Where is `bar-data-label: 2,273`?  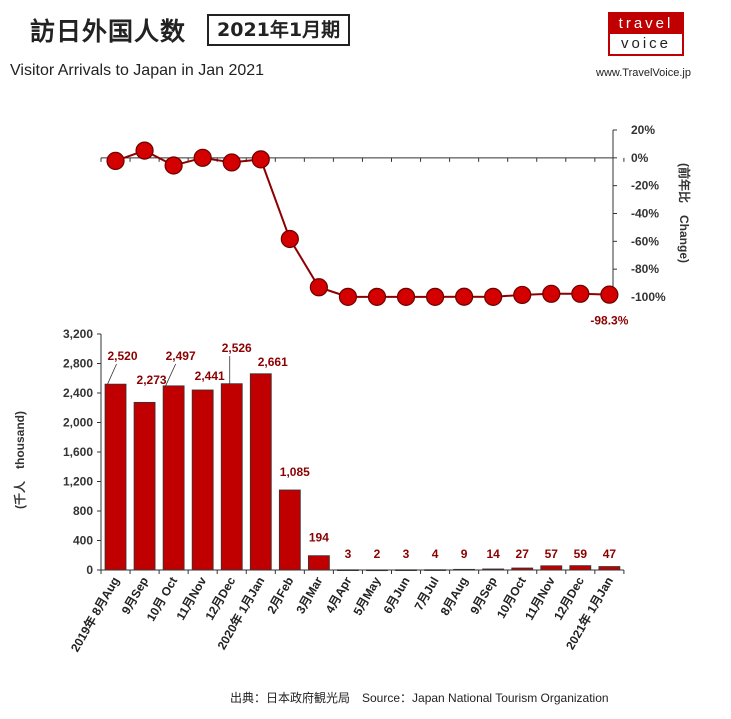
bar-data-label: 2,273 is located at coordinates (152, 380).